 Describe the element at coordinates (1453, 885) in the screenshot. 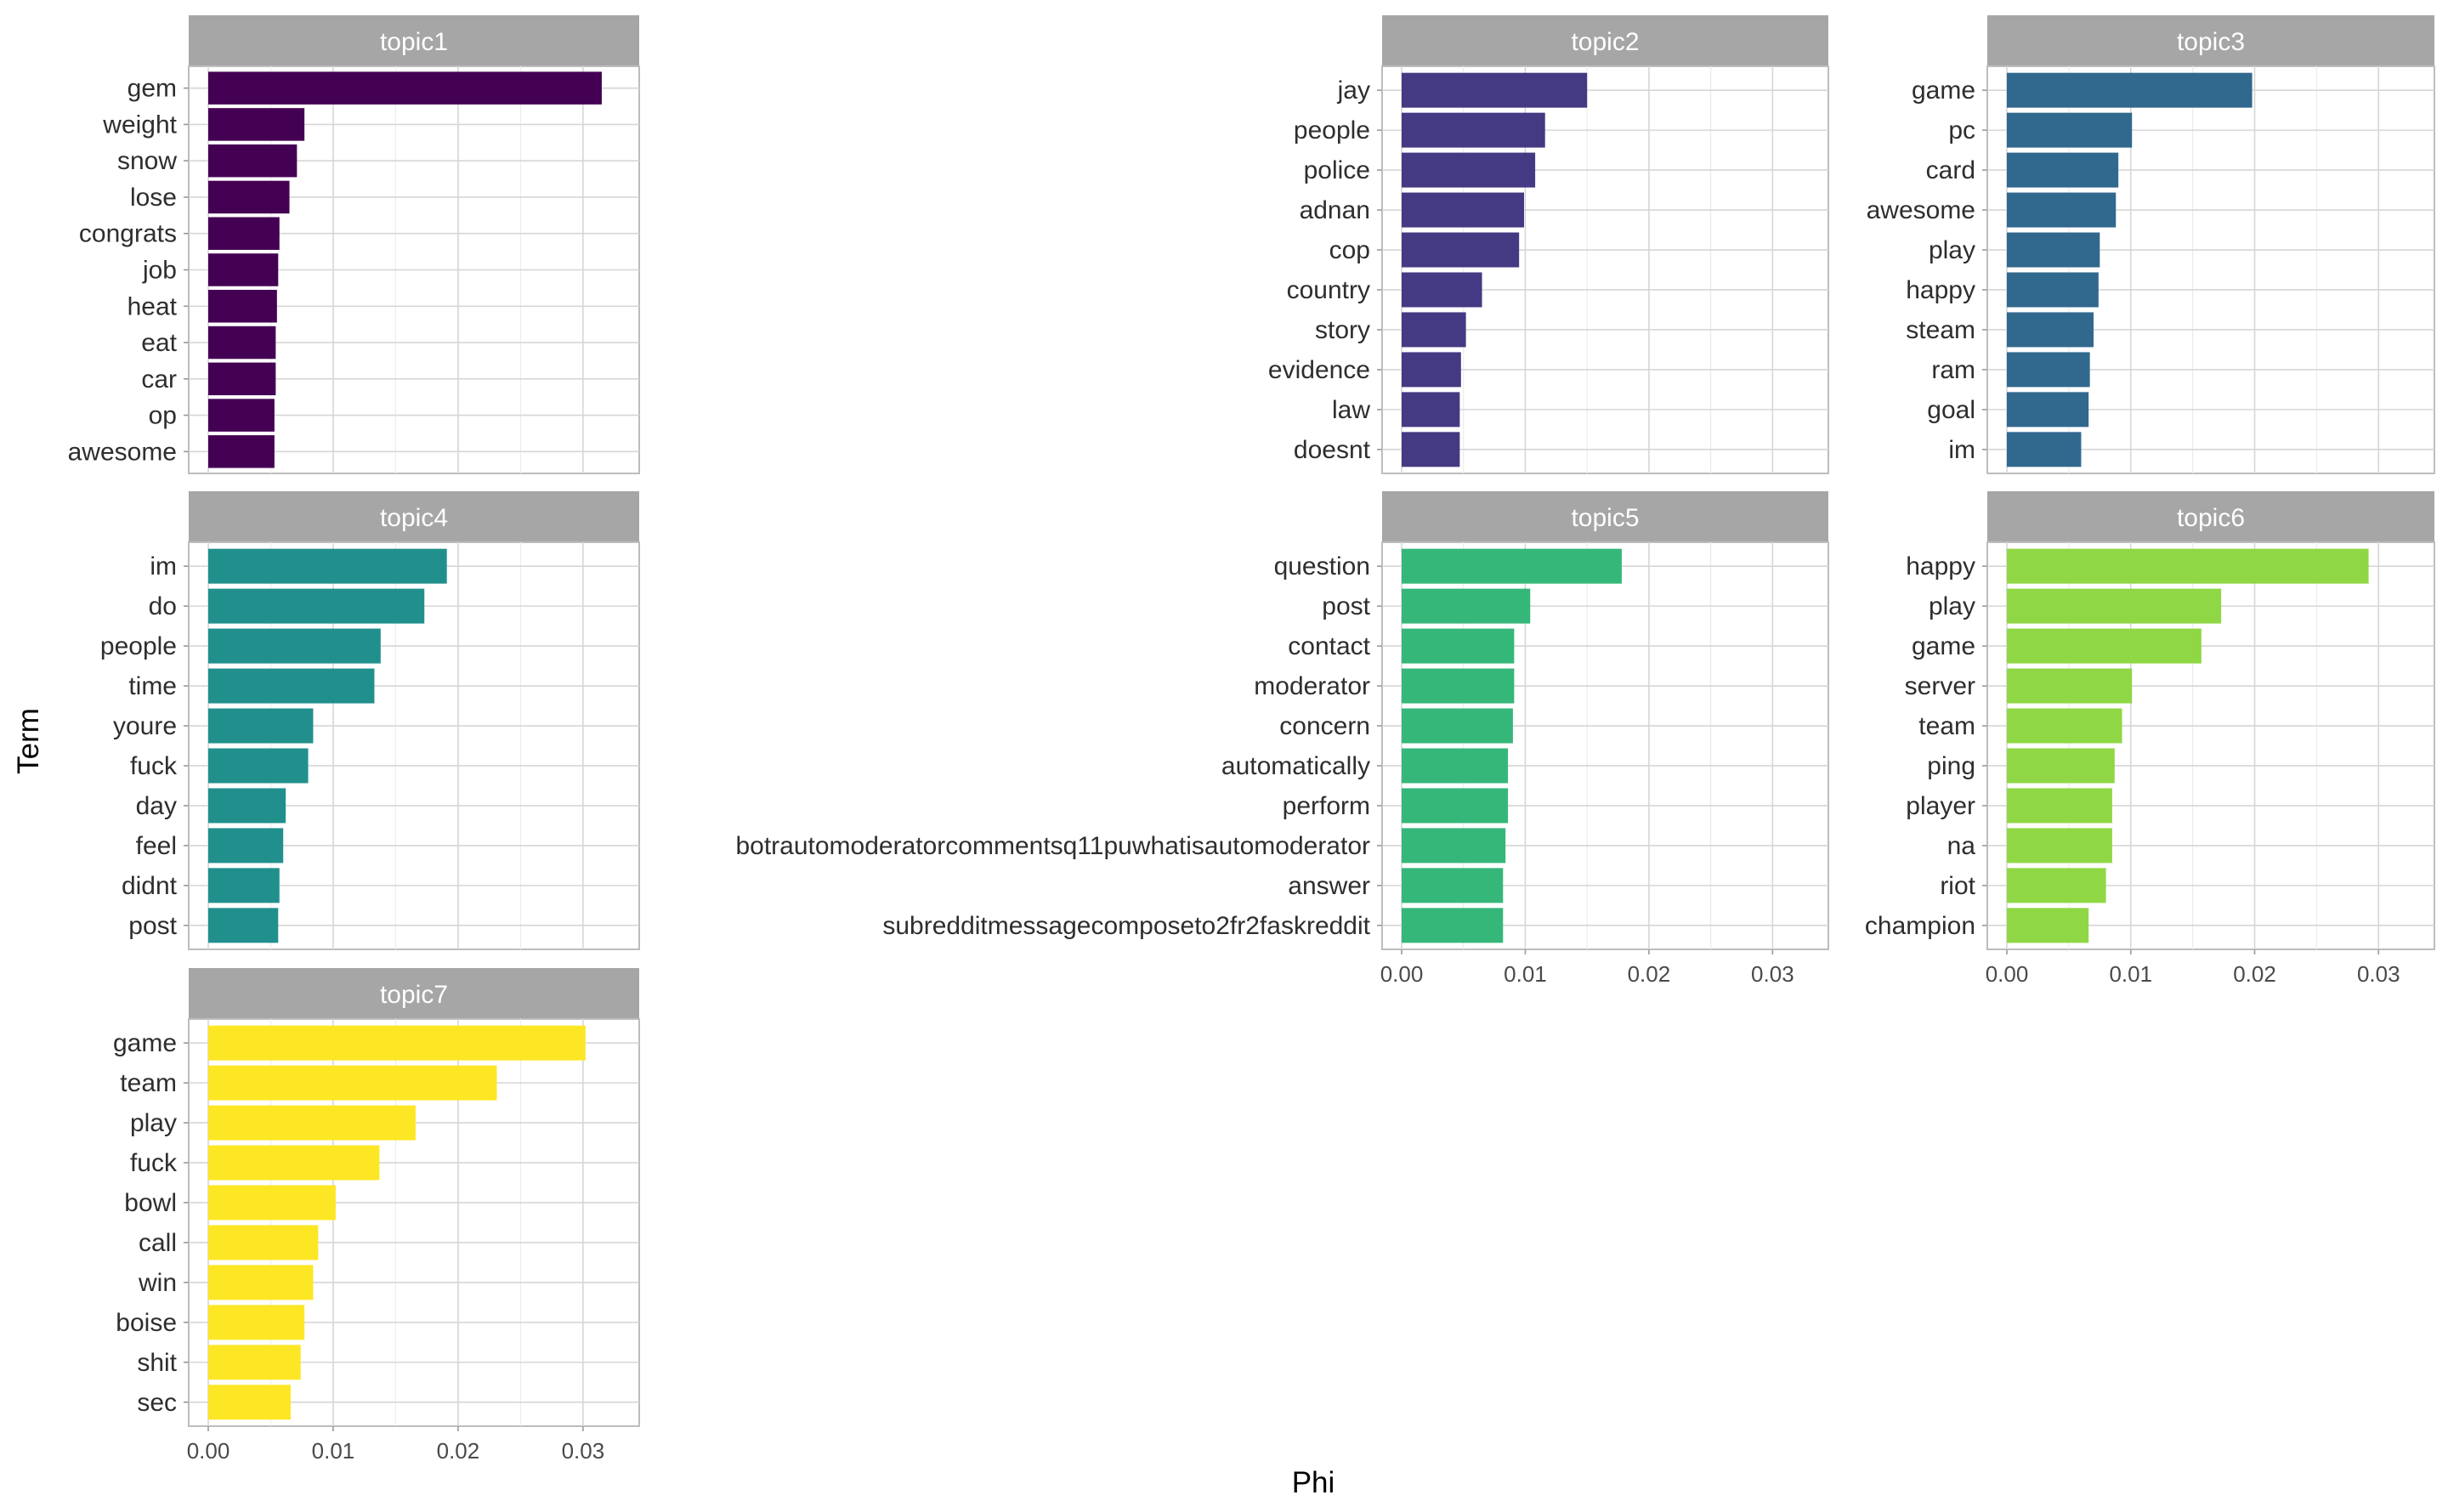

I see `bar-topic5-answer` at that location.